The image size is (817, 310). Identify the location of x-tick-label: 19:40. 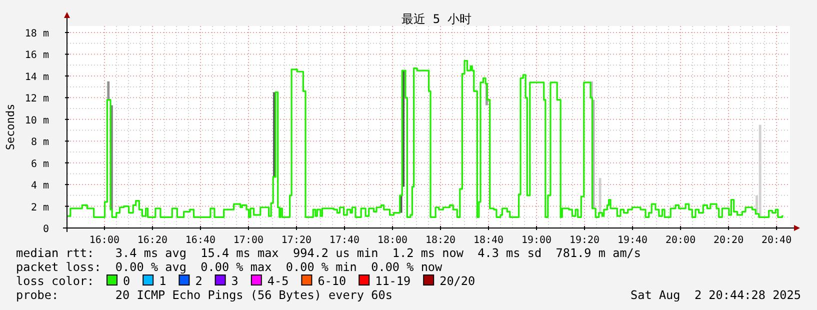
(632, 240).